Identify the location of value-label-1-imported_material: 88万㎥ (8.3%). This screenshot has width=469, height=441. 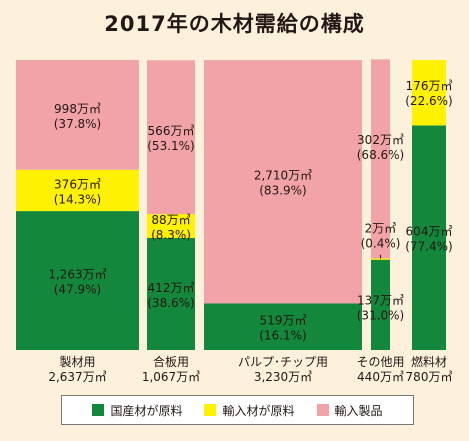
(171, 227).